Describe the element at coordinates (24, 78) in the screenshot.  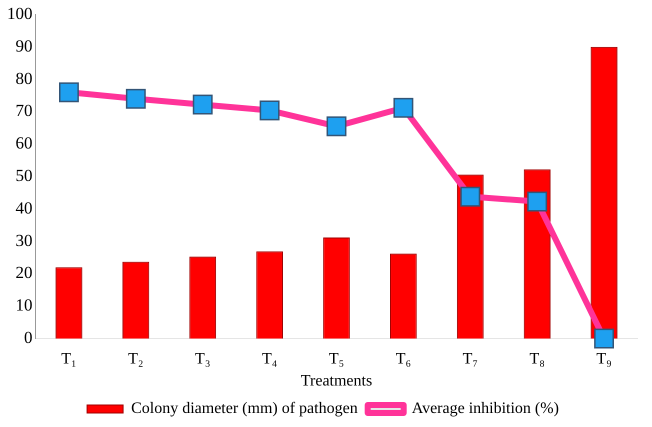
I see `y-tick-label: 80` at that location.